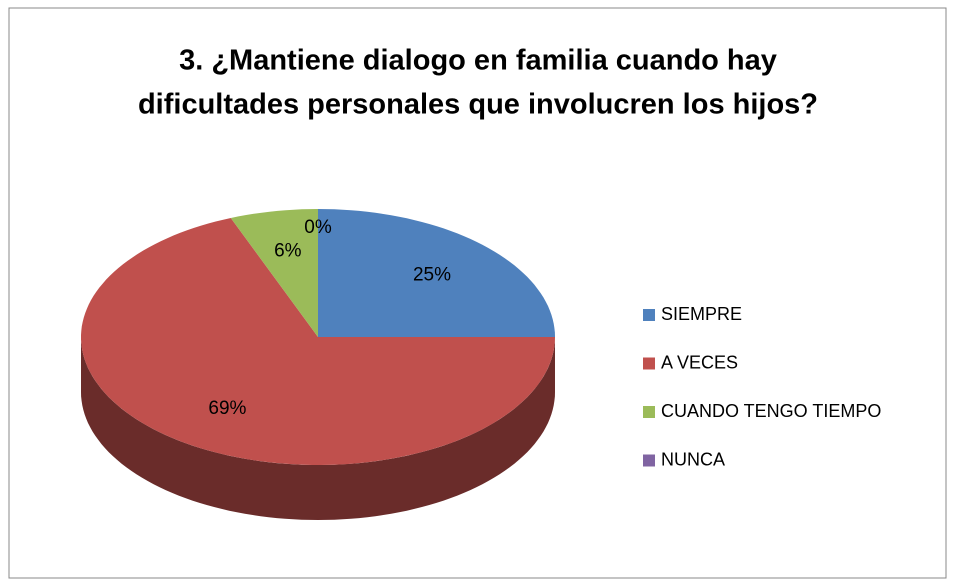  What do you see at coordinates (227, 408) in the screenshot?
I see `data-label: 69%` at bounding box center [227, 408].